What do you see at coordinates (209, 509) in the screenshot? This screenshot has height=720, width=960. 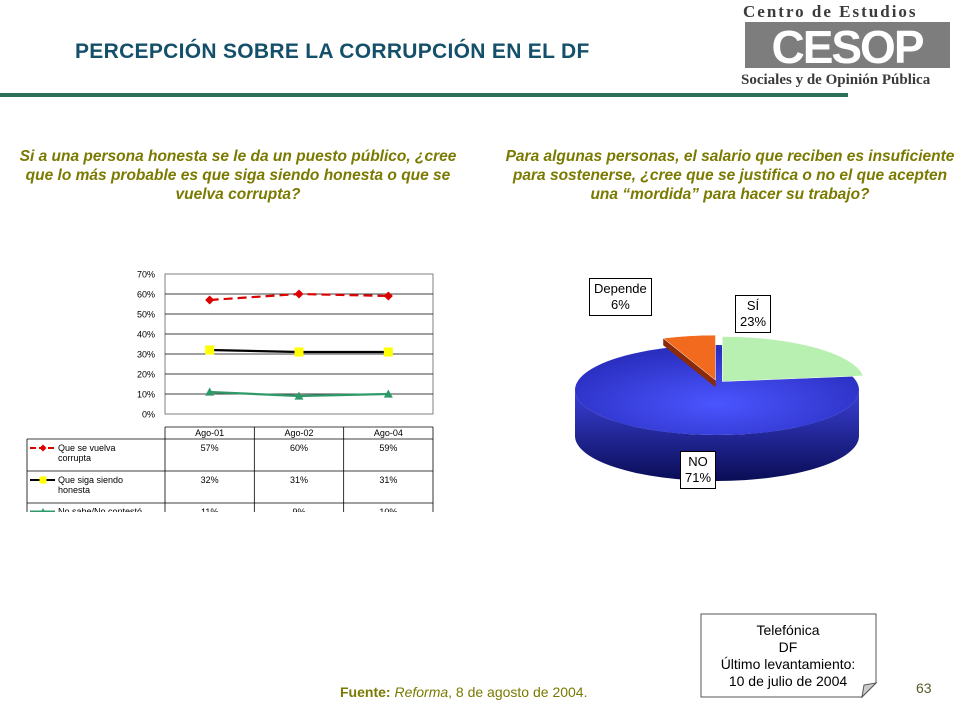 I see `data-label: 11%` at bounding box center [209, 509].